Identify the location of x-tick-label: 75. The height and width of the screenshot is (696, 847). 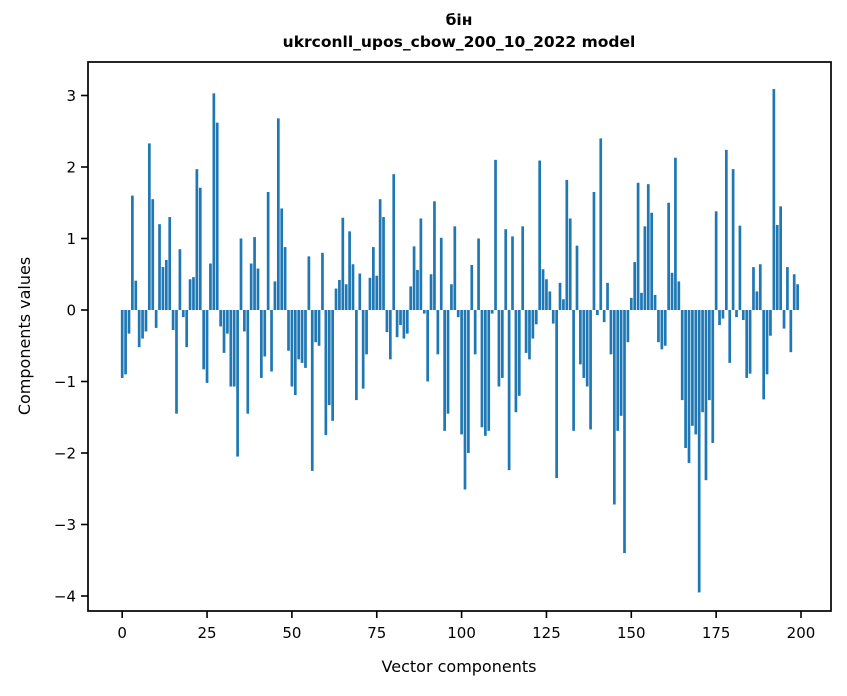
(376, 633).